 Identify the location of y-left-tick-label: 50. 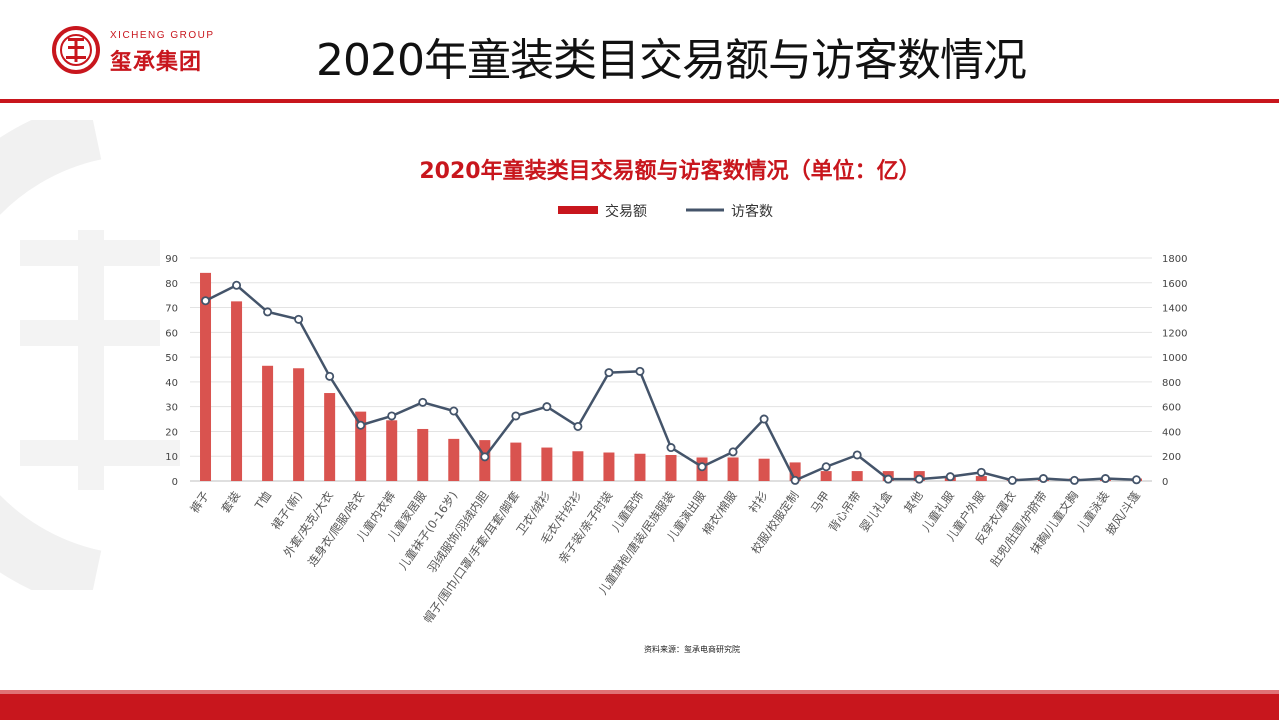
(171, 358).